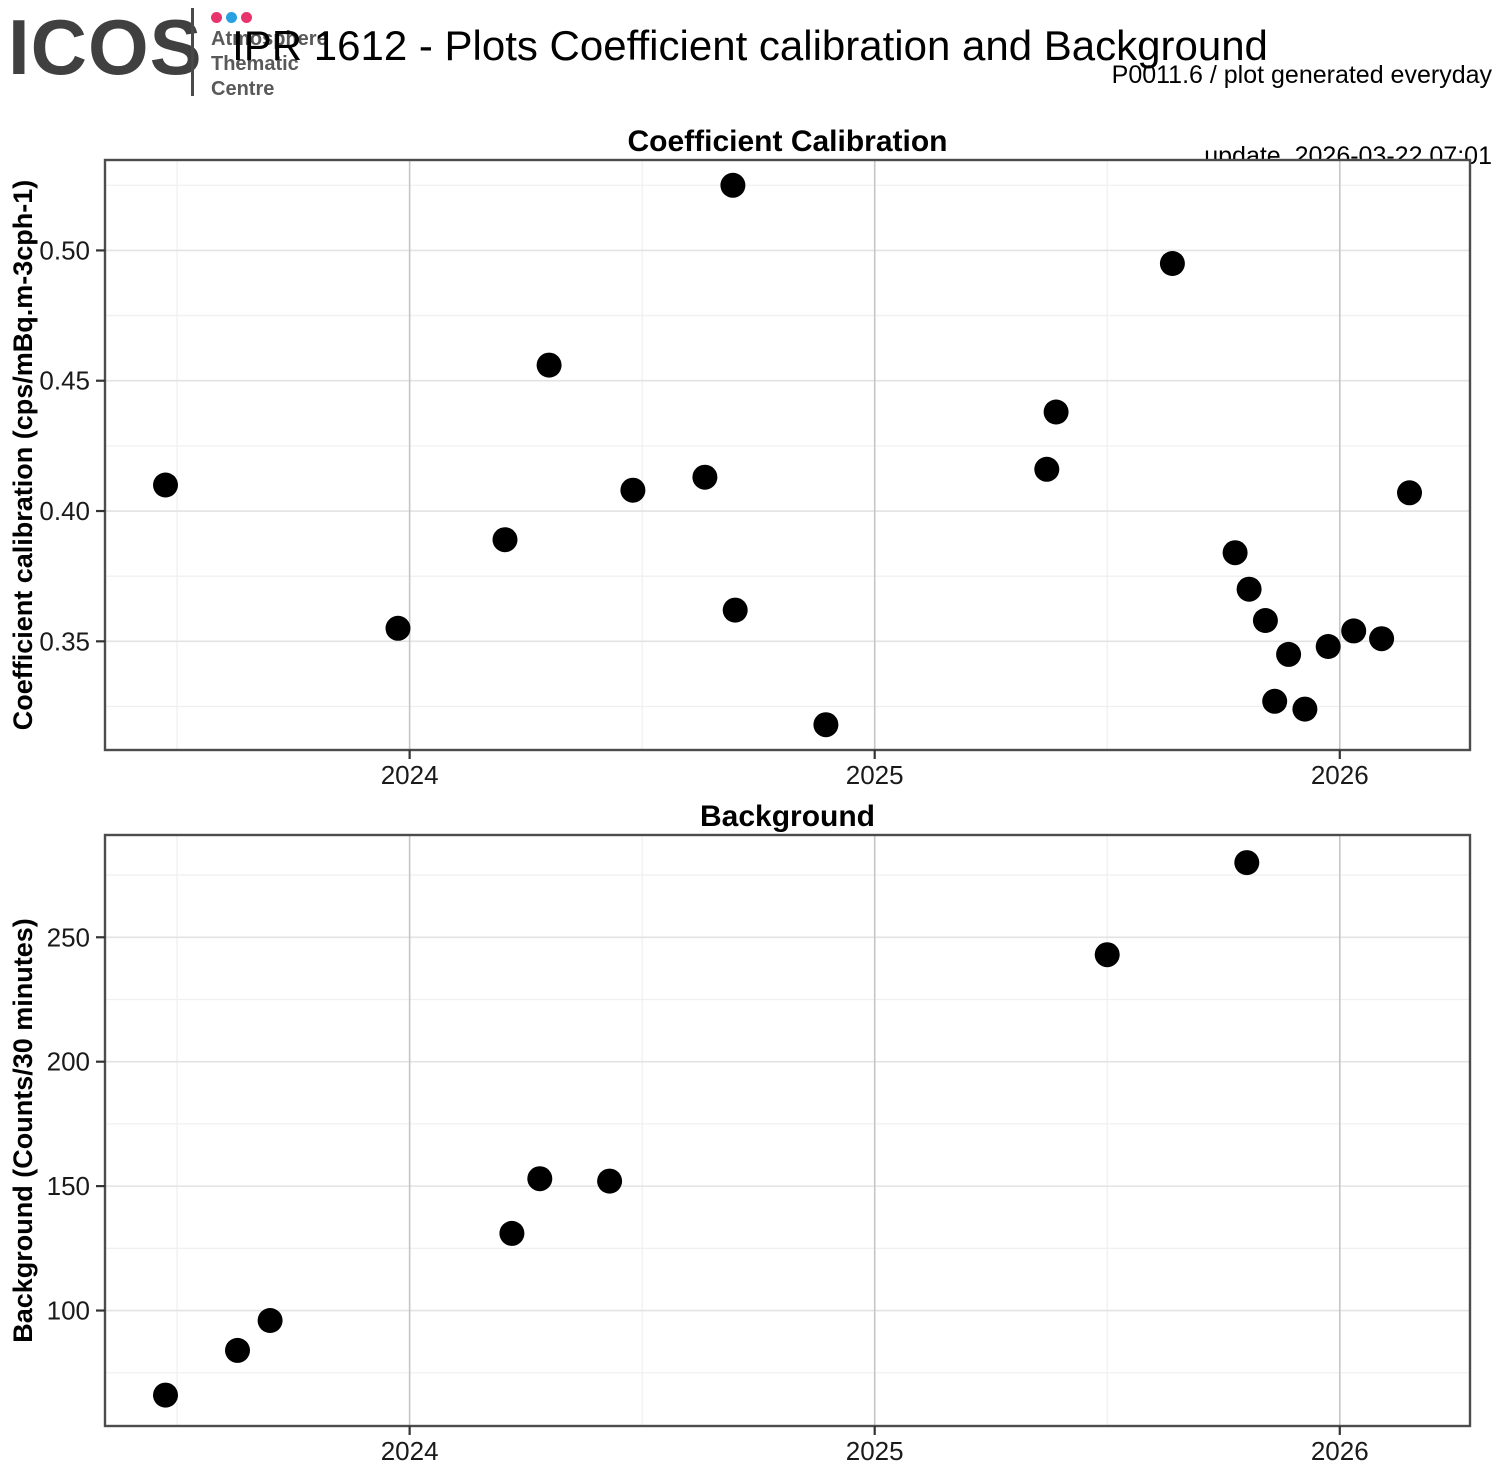 Image resolution: width=1500 pixels, height=1470 pixels. What do you see at coordinates (64, 641) in the screenshot?
I see `y-tick-label: 0.35` at bounding box center [64, 641].